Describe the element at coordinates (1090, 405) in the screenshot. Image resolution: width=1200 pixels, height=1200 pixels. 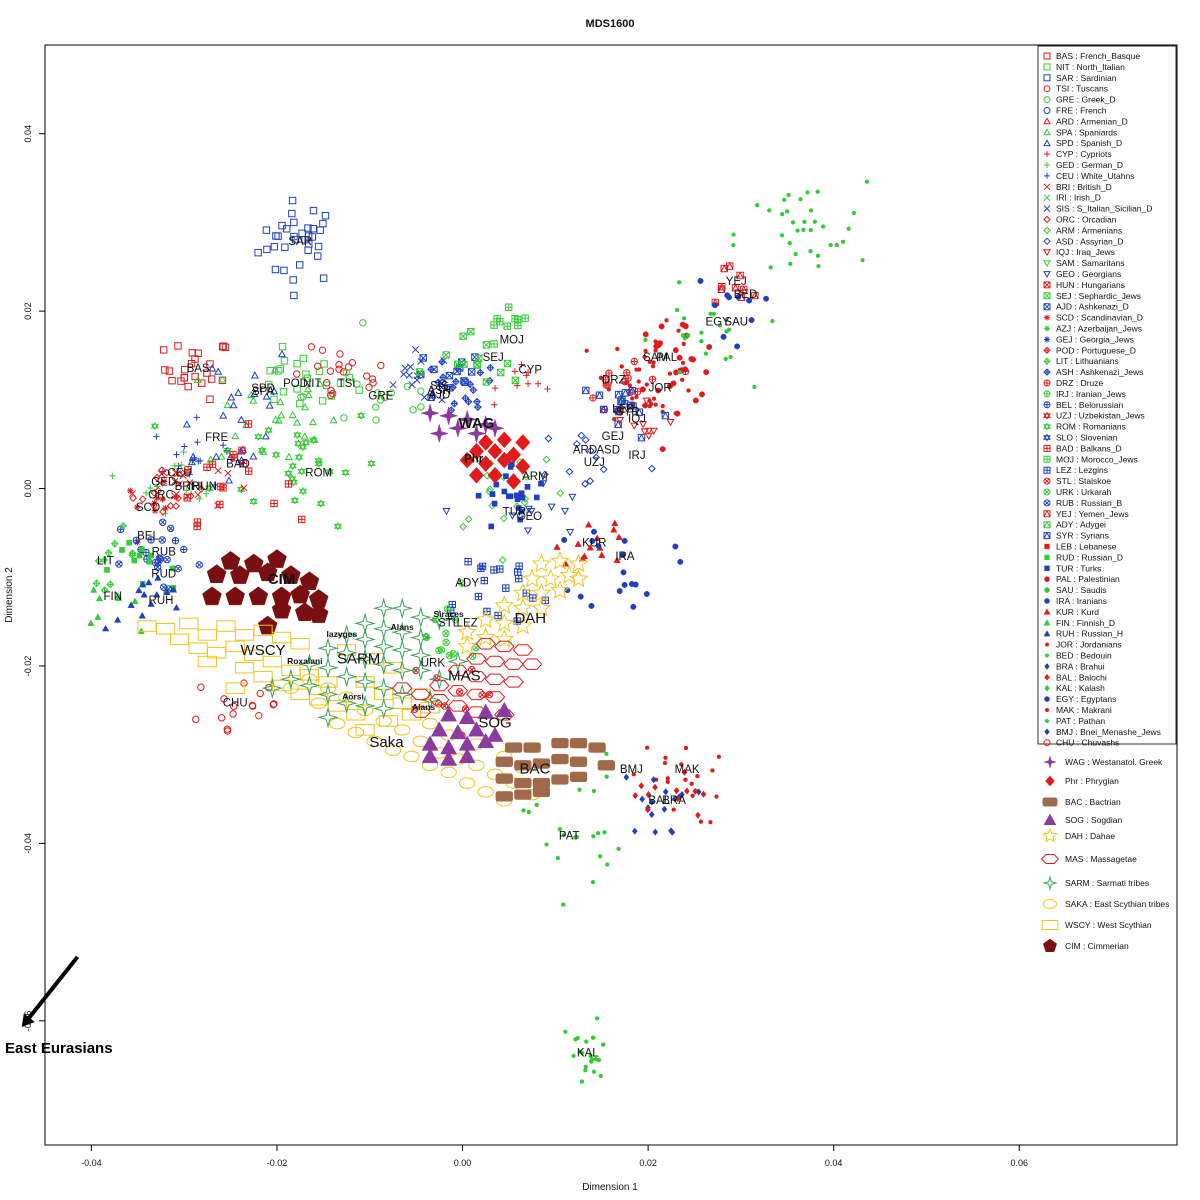
I see `legend-label: BEL : Belorussian` at that location.